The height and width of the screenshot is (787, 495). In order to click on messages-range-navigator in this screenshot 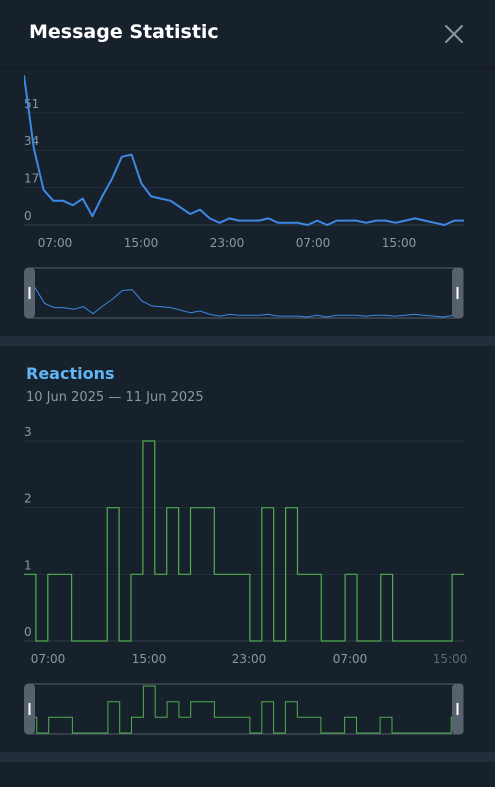, I will do `click(247, 293)`.